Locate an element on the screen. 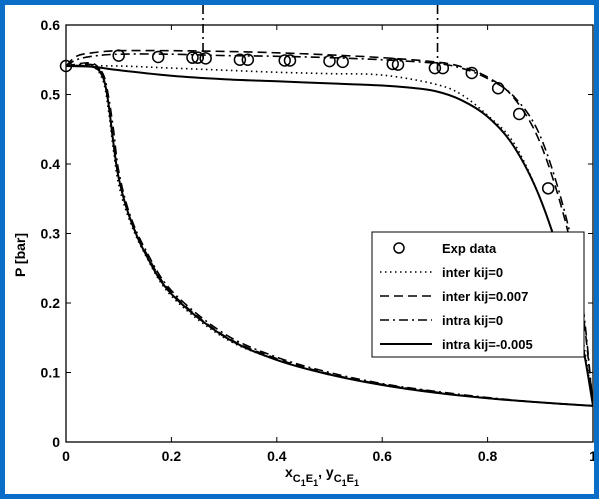  y-tick-label: 0.2 is located at coordinates (51, 303).